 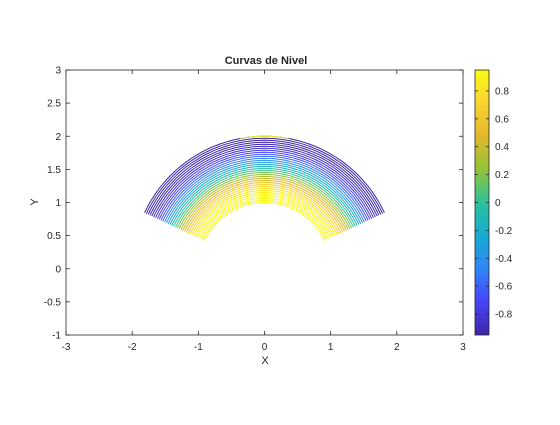 I want to click on x-axis-label: X, so click(x=265, y=361).